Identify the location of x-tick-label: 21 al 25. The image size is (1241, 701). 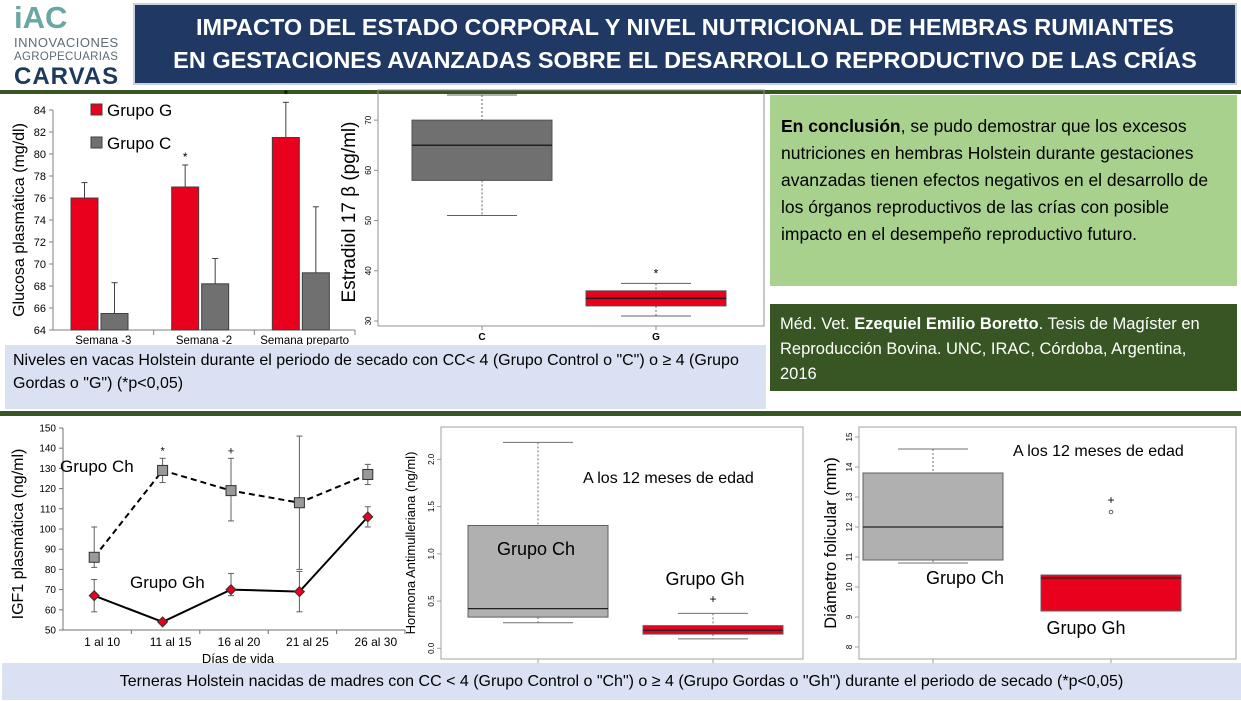
(307, 642).